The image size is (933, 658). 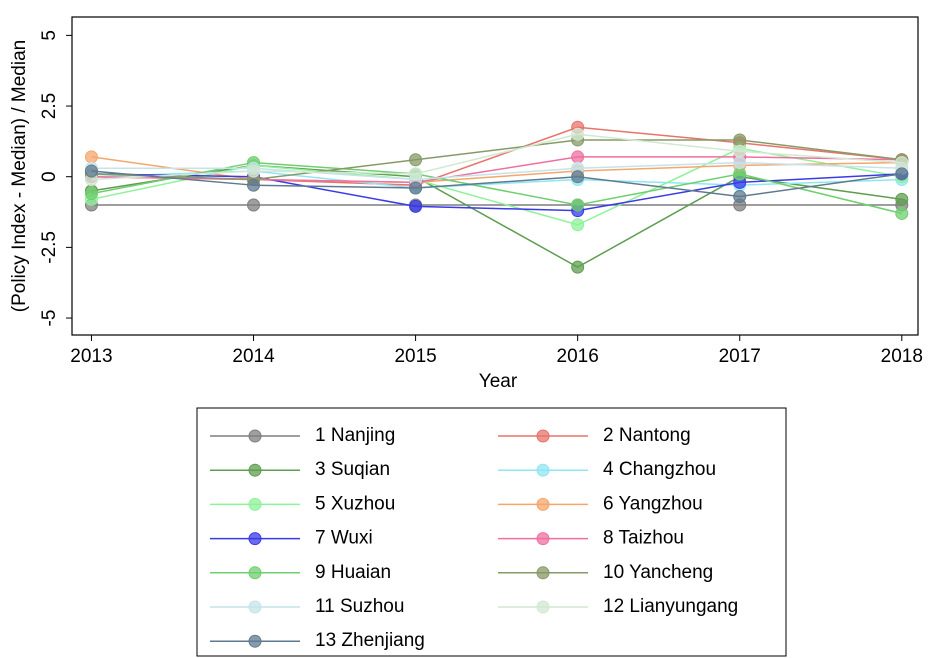 I want to click on x-tick-label: 2015, so click(x=415, y=356).